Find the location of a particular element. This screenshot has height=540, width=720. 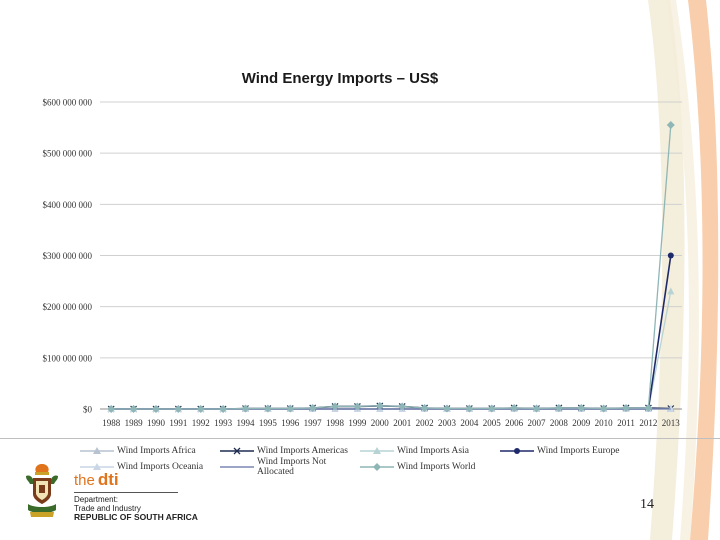

republic-label: REPUBLIC OF SOUTH AFRICA is located at coordinates (136, 517).